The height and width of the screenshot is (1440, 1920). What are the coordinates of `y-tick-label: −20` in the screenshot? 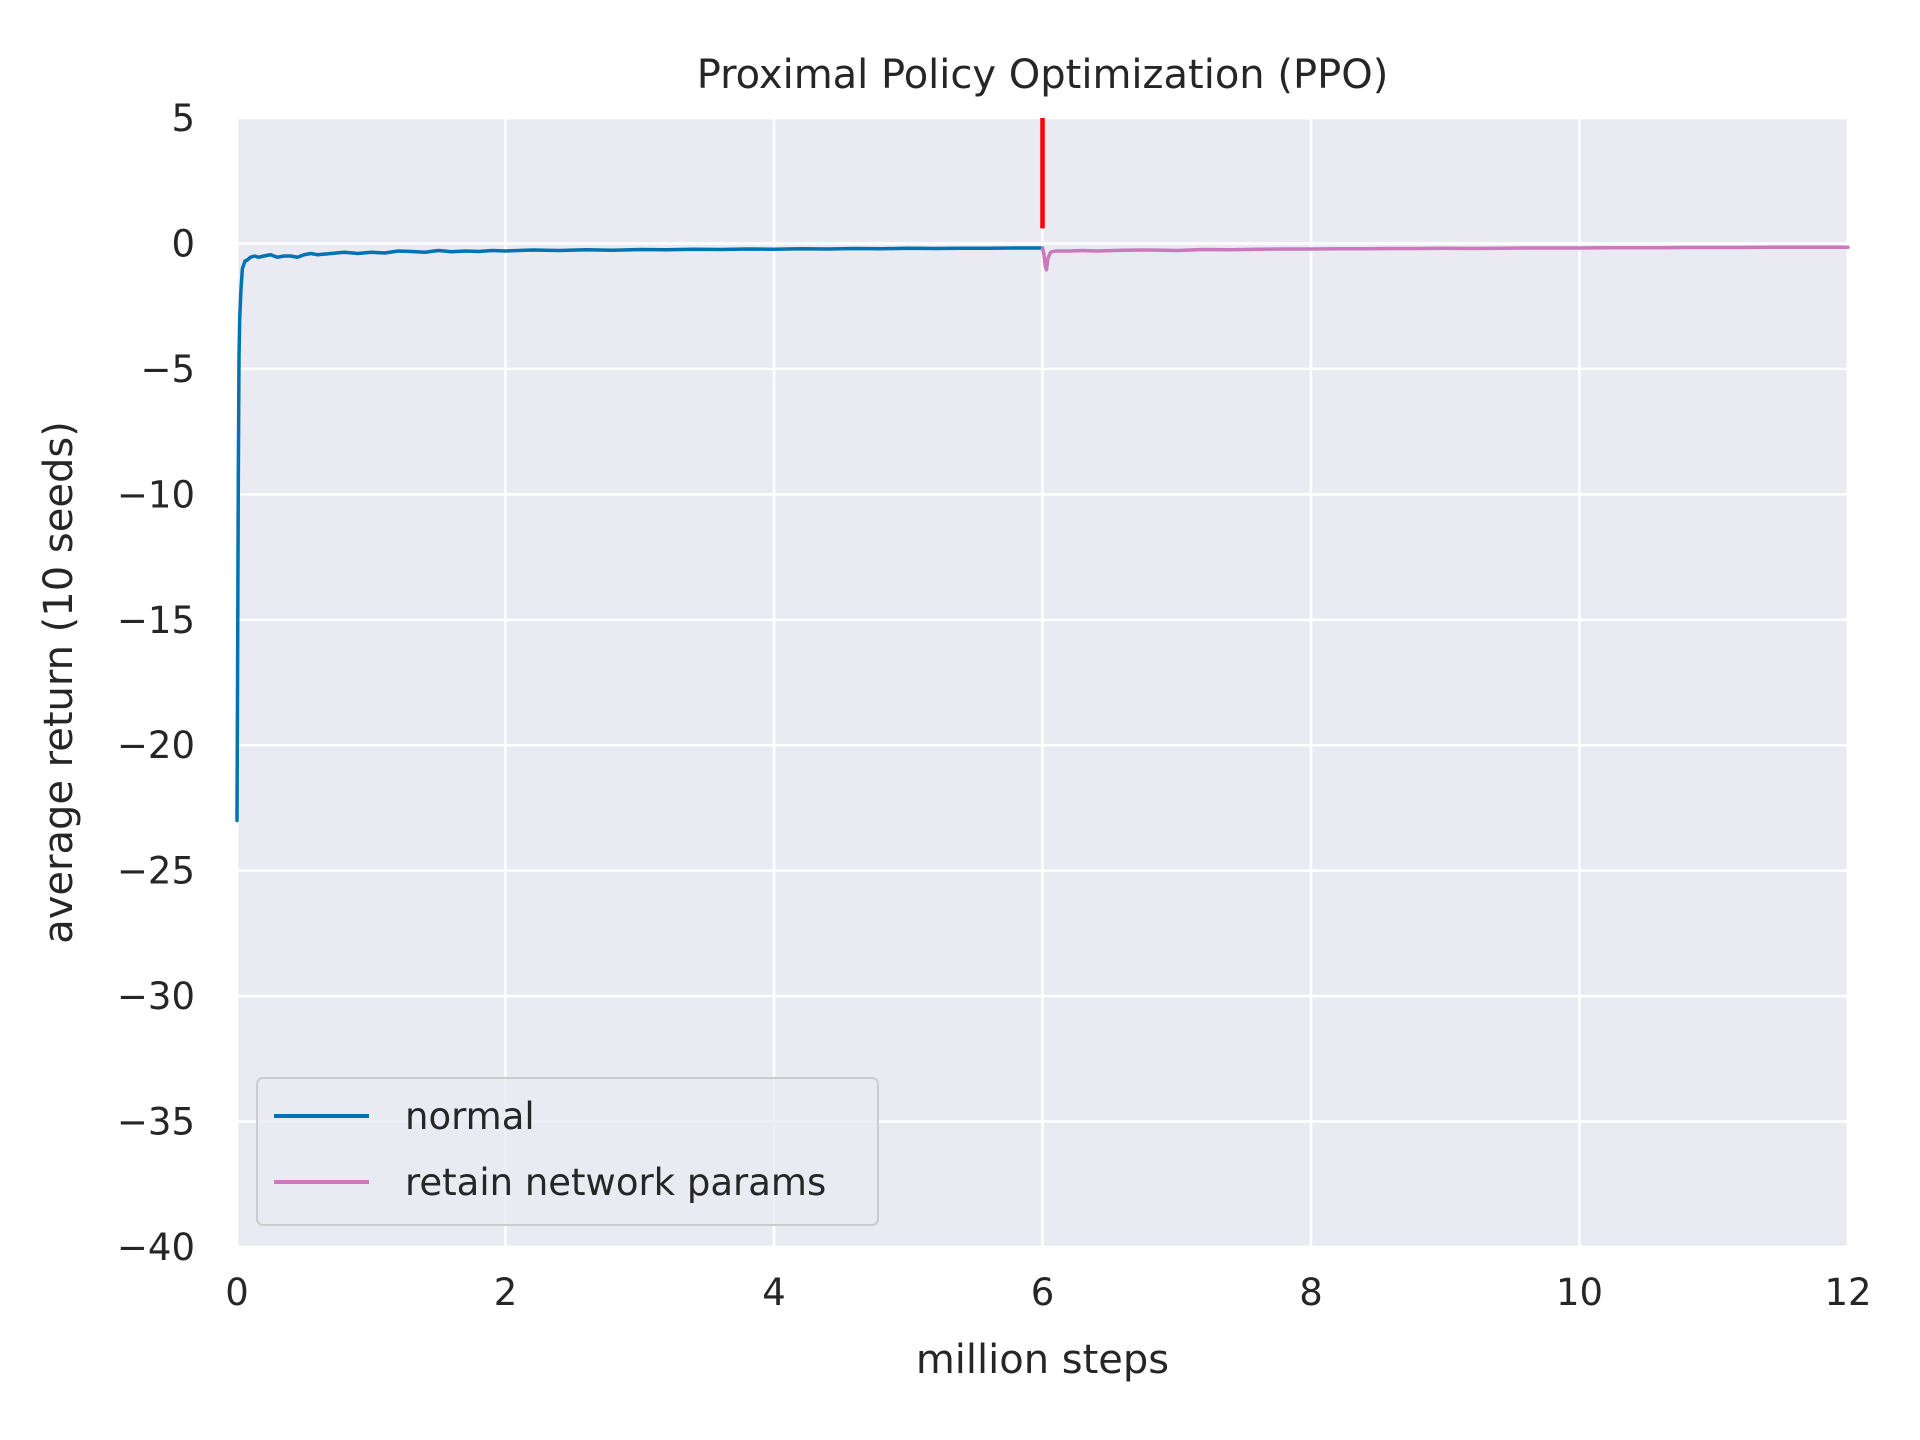 It's located at (156, 745).